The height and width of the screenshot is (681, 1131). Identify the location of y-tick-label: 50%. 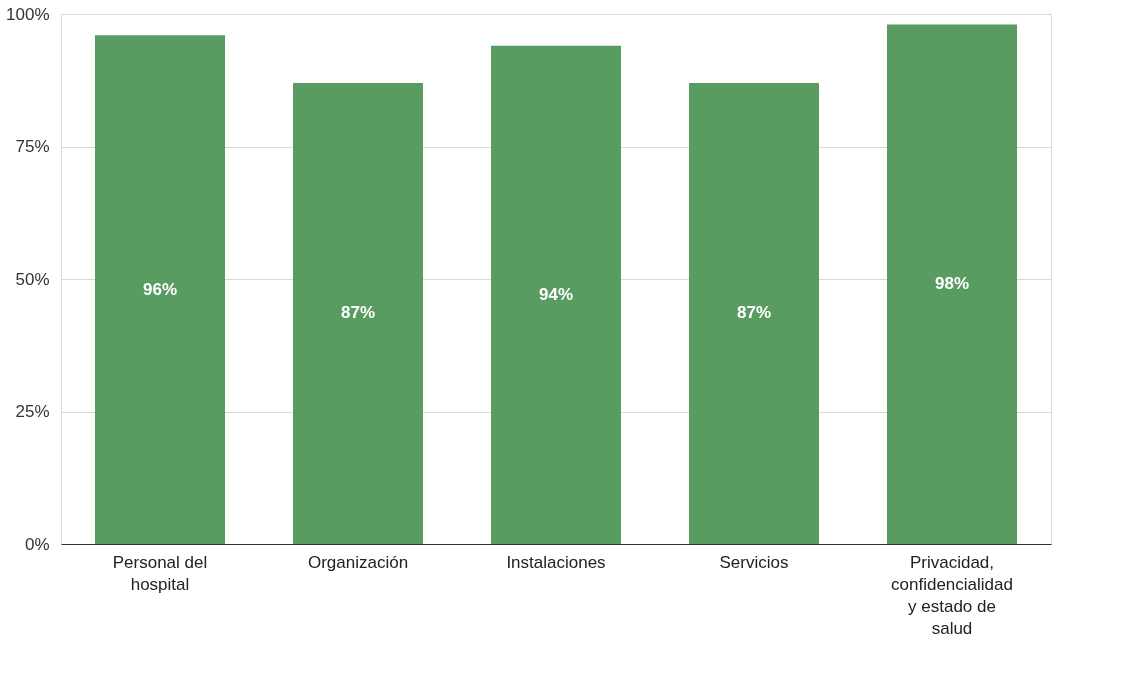
(32, 279).